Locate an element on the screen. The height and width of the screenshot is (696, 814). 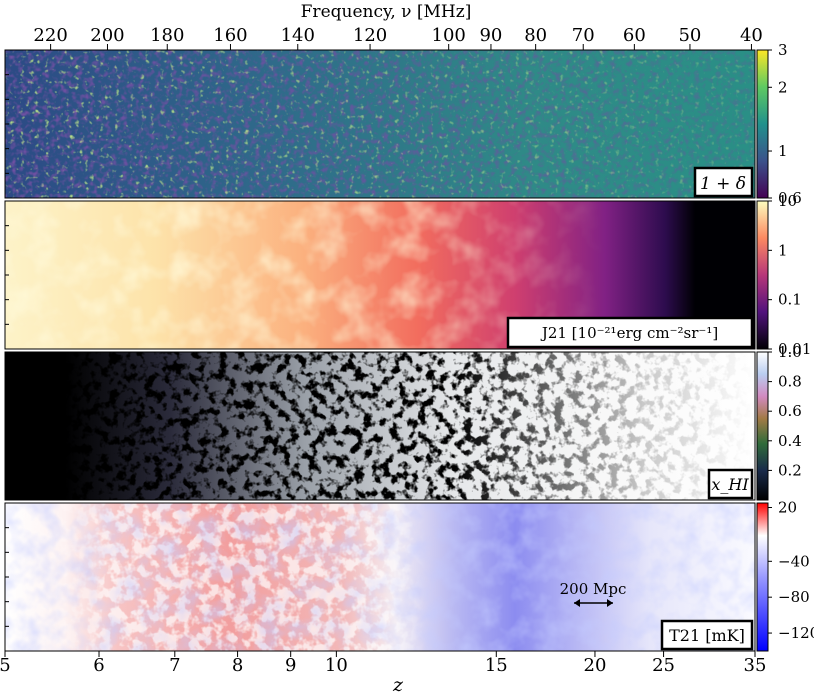
colorbar-tick-label: −80 is located at coordinates (794, 597).